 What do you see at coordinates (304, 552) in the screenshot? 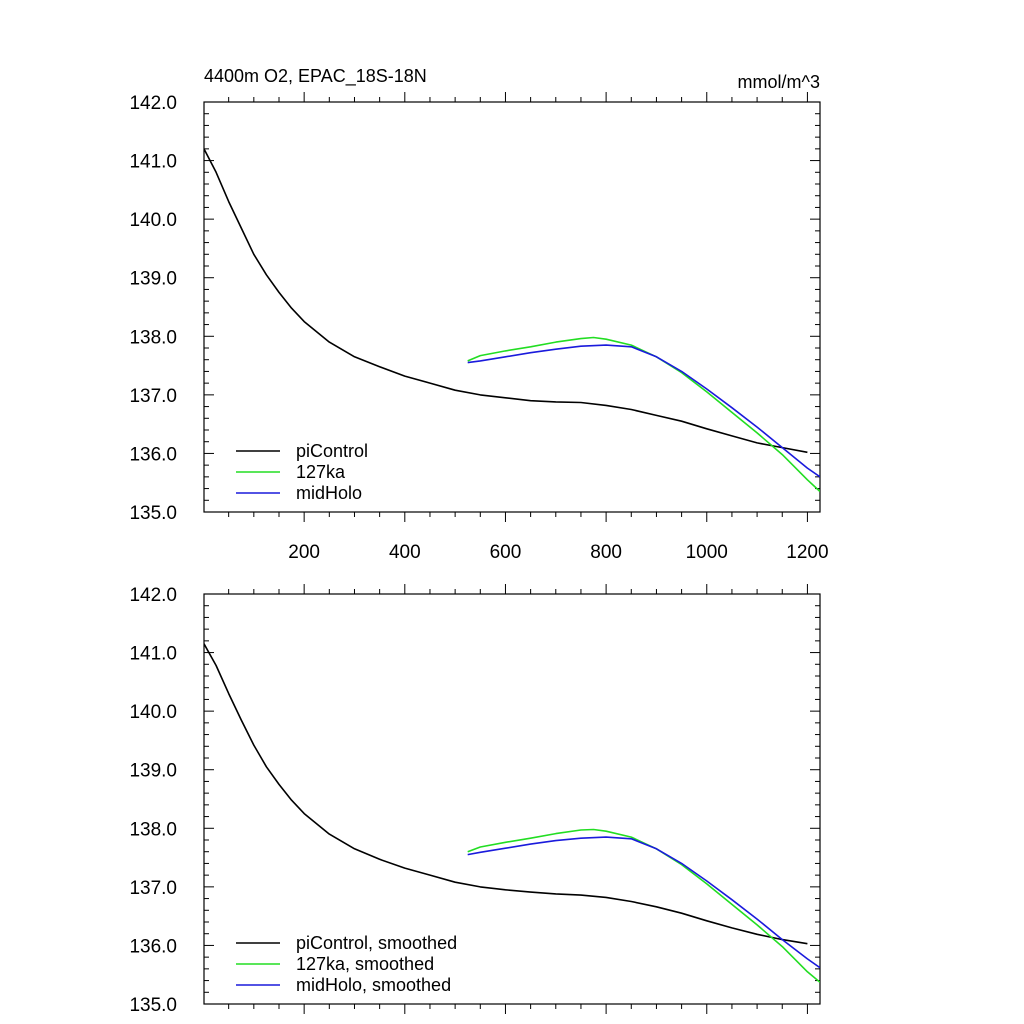
I see `x-tick-label: 200` at bounding box center [304, 552].